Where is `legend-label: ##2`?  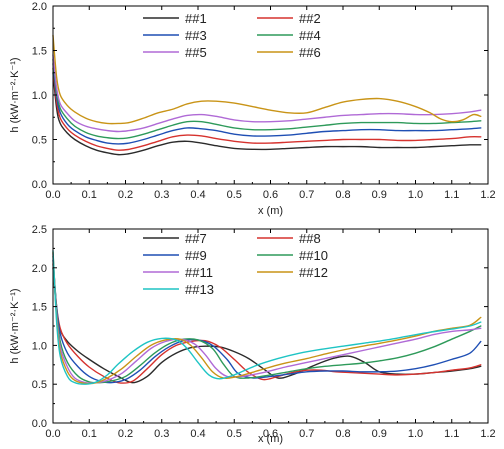
legend-label: ##2 is located at coordinates (310, 18).